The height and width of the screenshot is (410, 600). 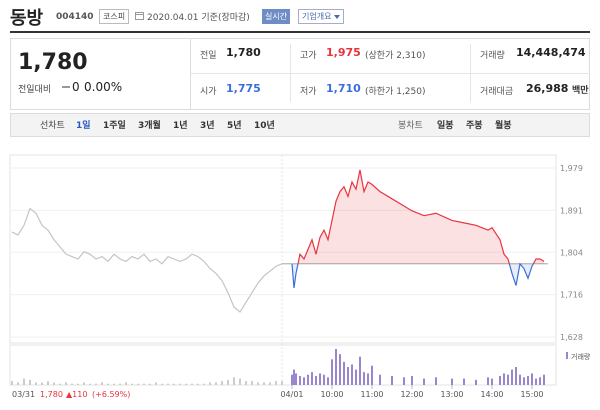 What do you see at coordinates (208, 92) in the screenshot?
I see `summary-label: 시가` at bounding box center [208, 92].